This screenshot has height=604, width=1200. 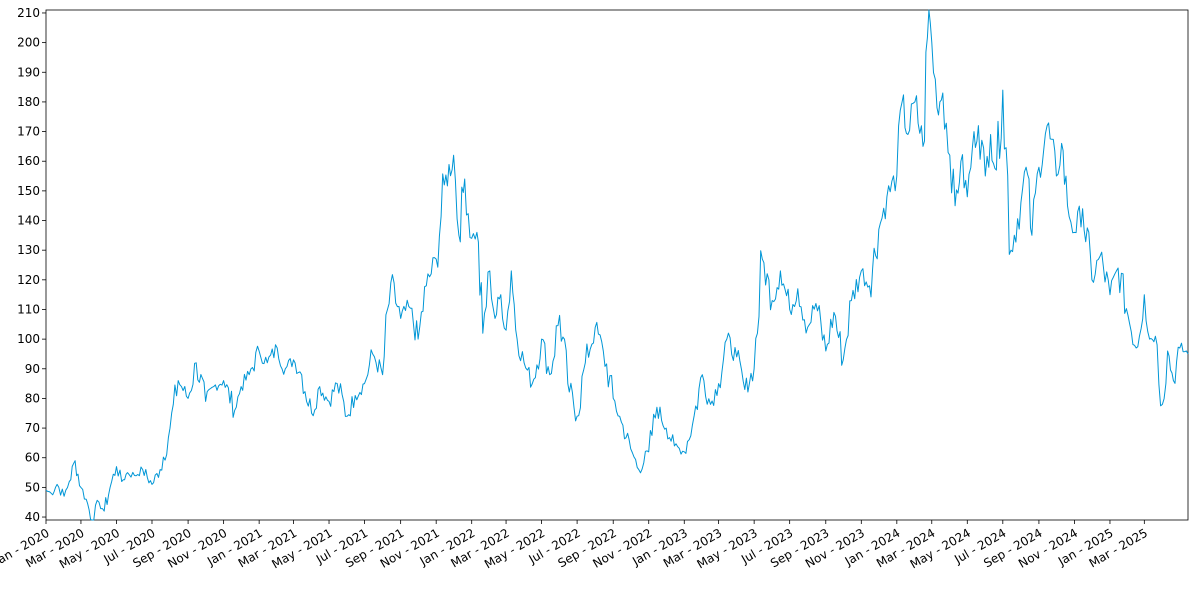 What do you see at coordinates (28, 339) in the screenshot?
I see `y-tick-label: 100` at bounding box center [28, 339].